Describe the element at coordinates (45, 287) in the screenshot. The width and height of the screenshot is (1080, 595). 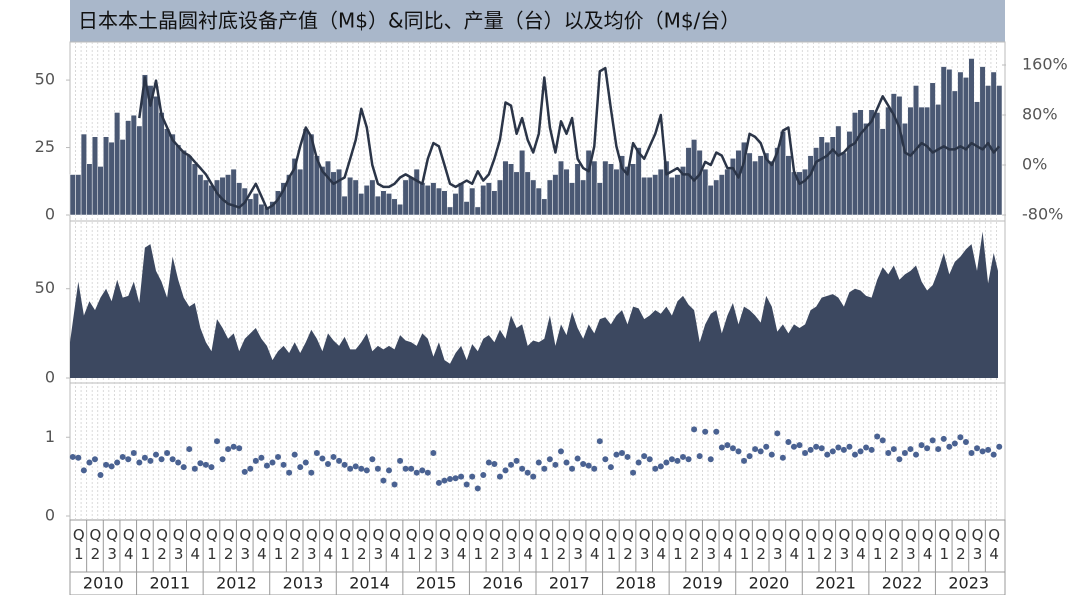
I see `y-tick-label: 50` at that location.